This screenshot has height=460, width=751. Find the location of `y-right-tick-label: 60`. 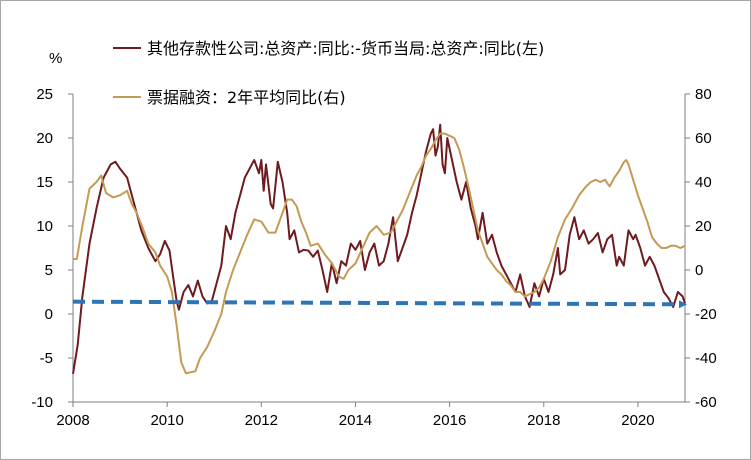

y-right-tick-label: 60 is located at coordinates (703, 138).